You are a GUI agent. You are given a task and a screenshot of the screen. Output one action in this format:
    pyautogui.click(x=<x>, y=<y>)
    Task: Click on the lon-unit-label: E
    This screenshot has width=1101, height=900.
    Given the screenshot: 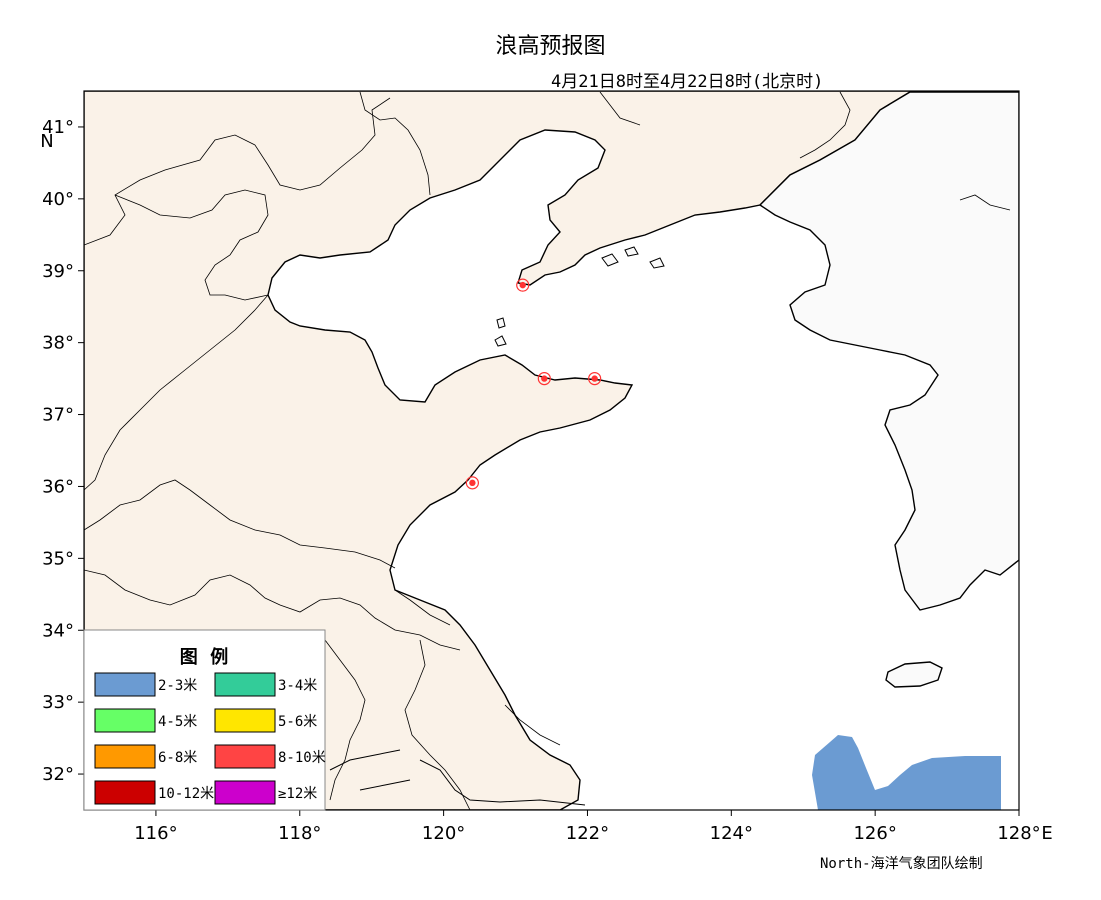 What is the action you would take?
    pyautogui.click(x=1046, y=833)
    